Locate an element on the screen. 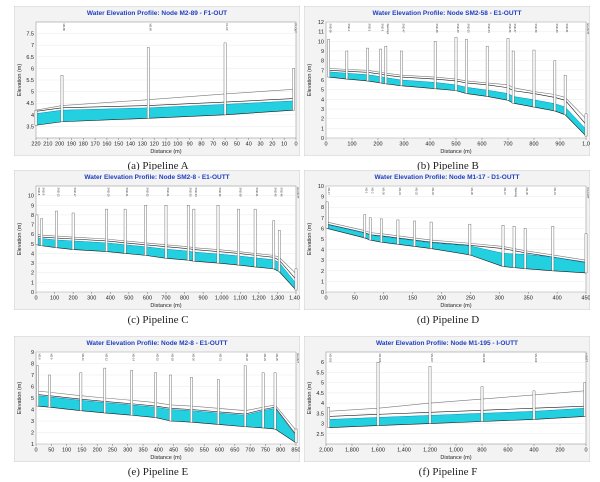  node-label: Spacing is located at coordinates (516, 193).